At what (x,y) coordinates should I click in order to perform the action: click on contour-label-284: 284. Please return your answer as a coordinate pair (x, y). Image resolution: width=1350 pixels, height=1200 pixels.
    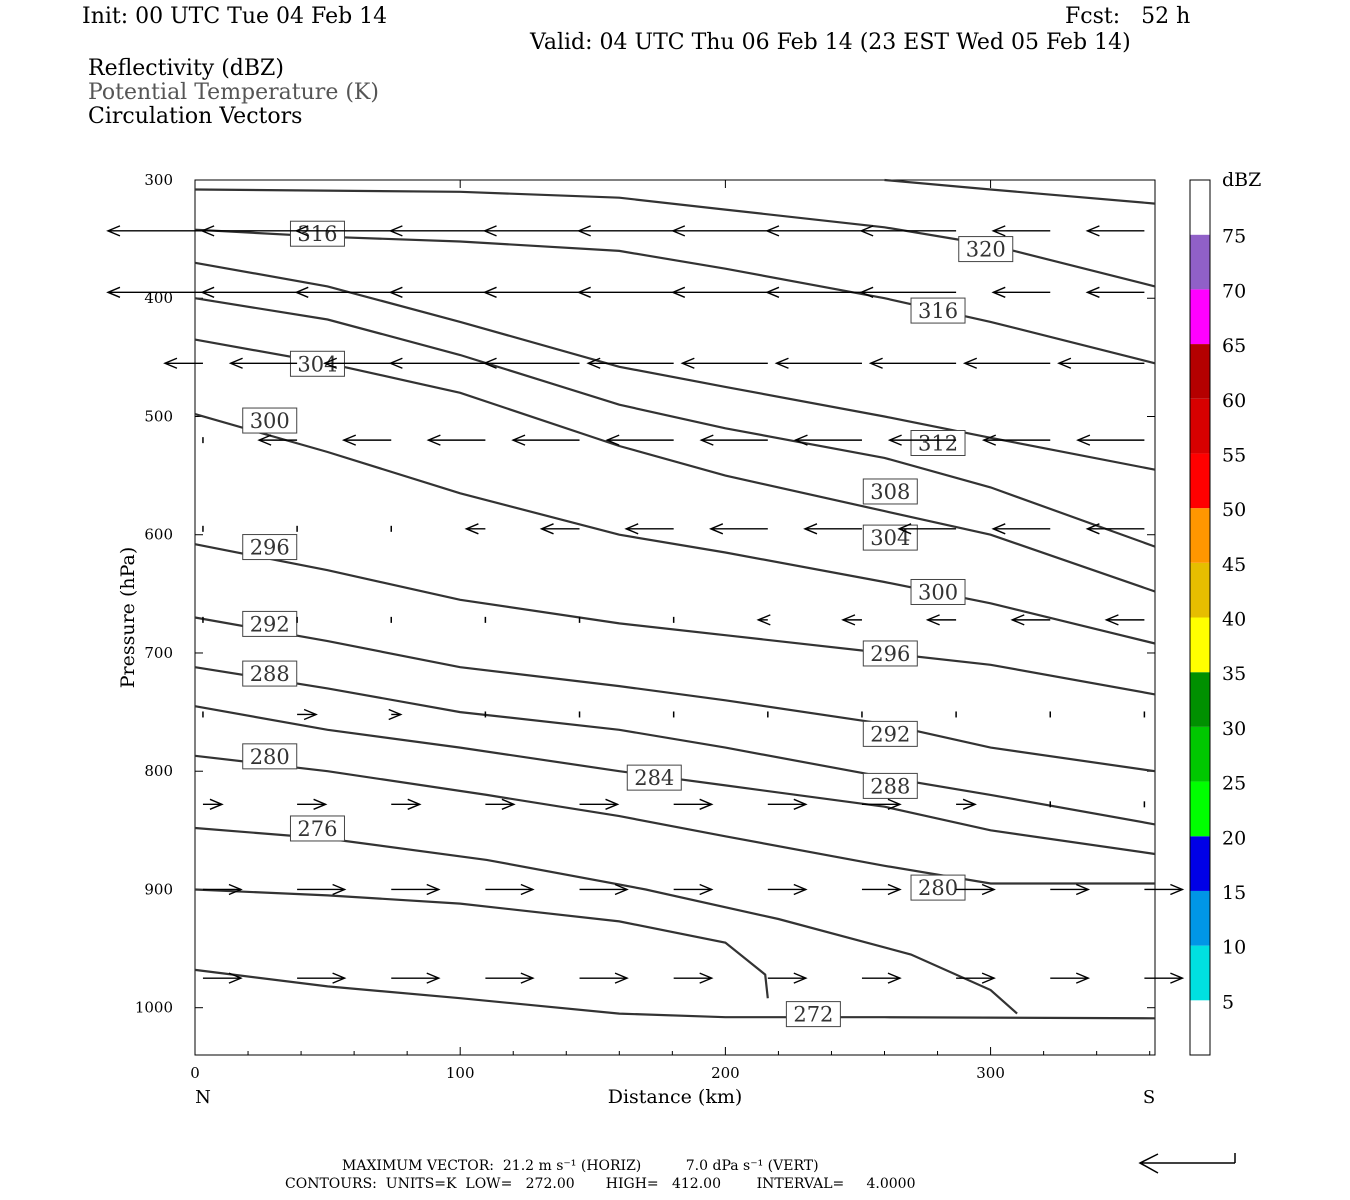
    Looking at the image, I should click on (654, 778).